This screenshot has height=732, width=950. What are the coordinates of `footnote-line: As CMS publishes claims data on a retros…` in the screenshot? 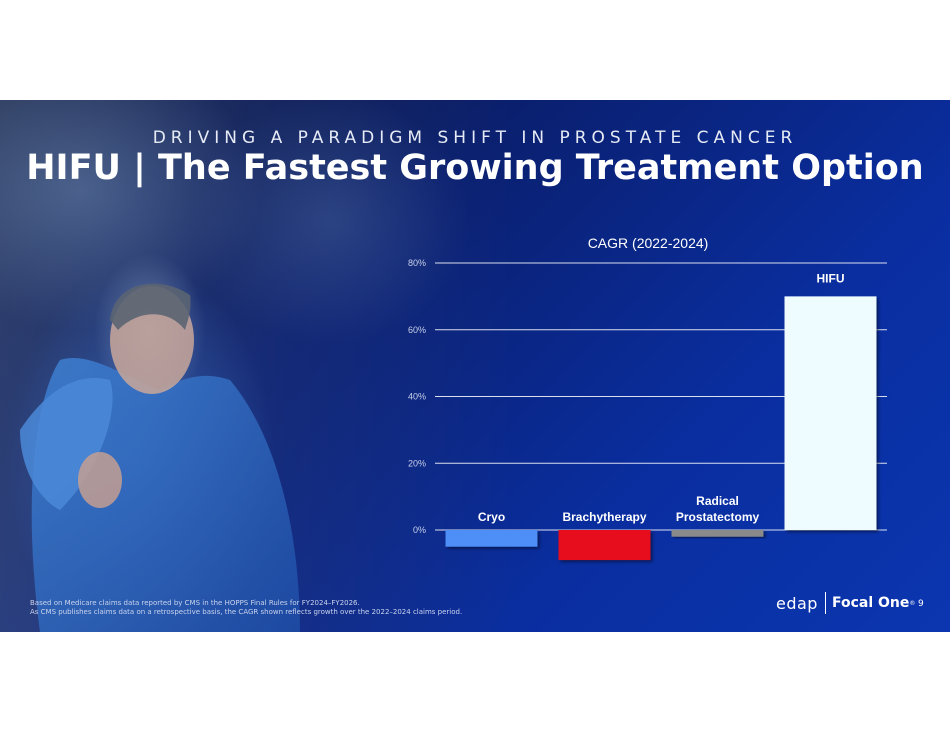 It's located at (246, 612).